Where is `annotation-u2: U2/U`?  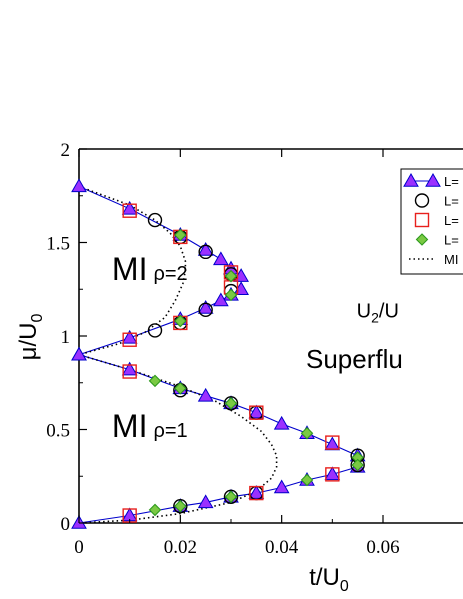 annotation-u2: U2/U is located at coordinates (378, 312).